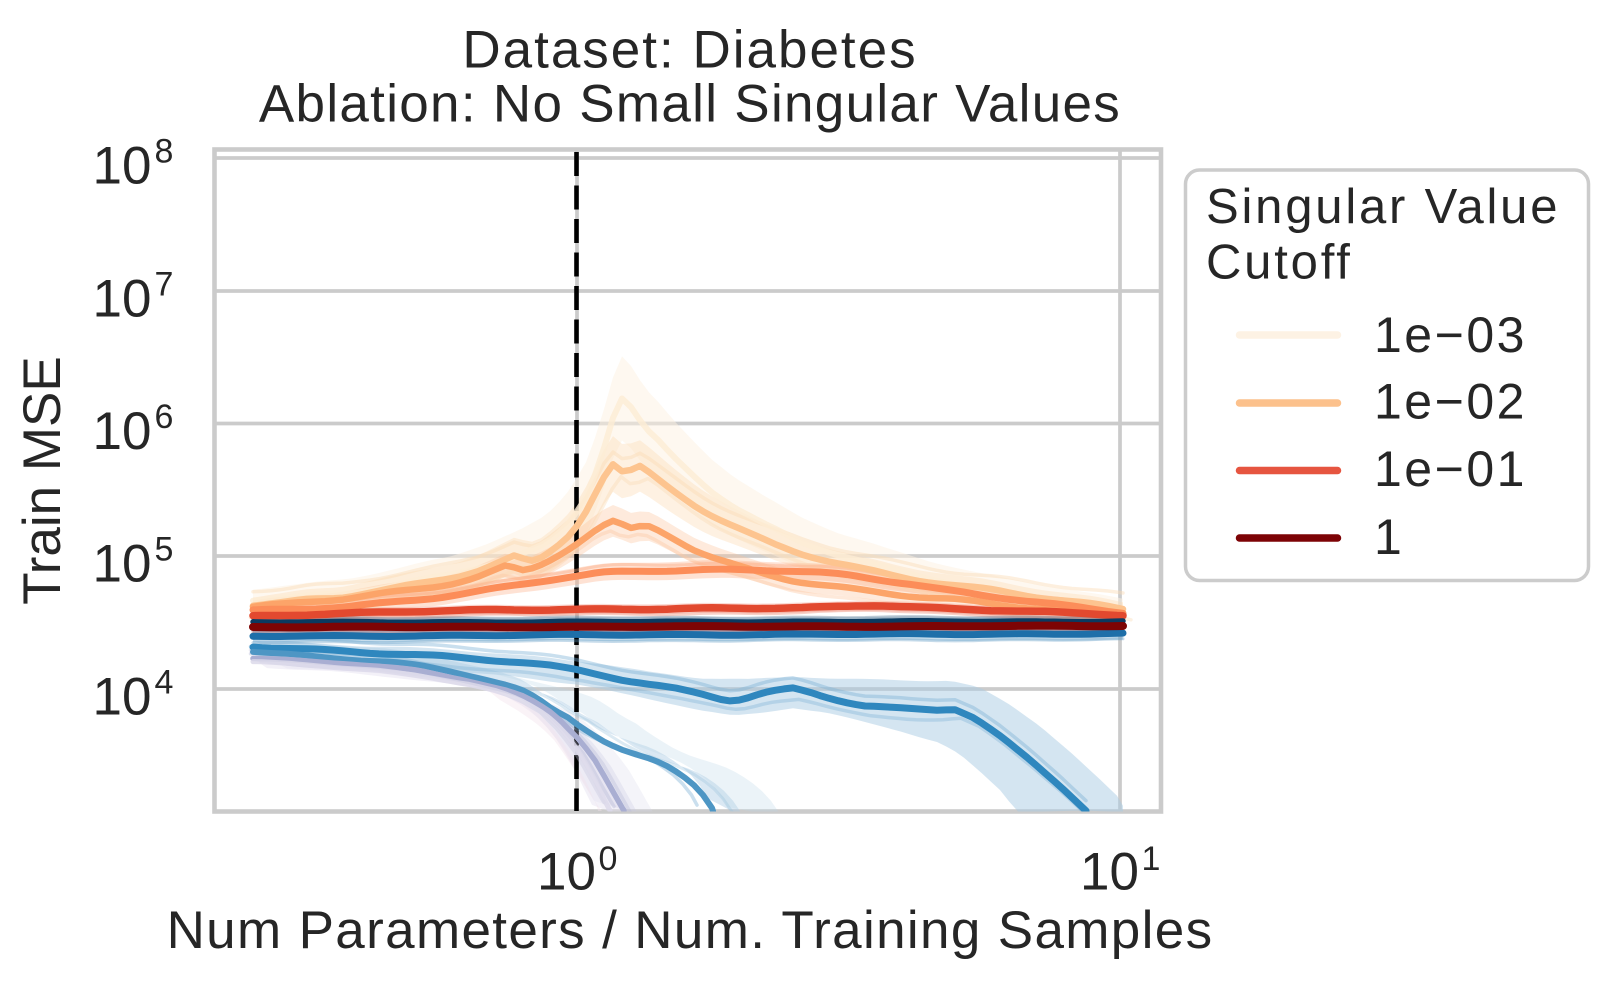 This screenshot has height=993, width=1611. I want to click on svg-text:Num Parameters / Num. Training: Num Parameters / Num. Training Samples, so click(690, 930).